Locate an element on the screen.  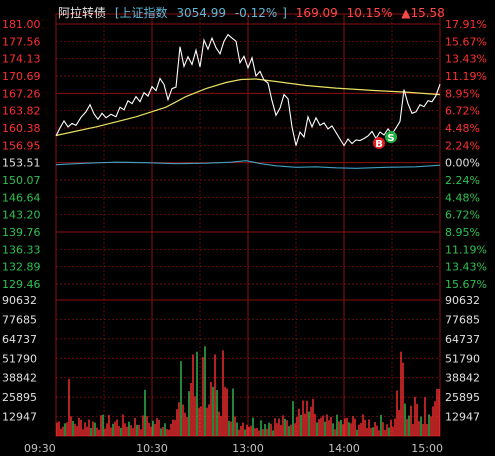
price-tick-label: 167.26 is located at coordinates (21, 93).